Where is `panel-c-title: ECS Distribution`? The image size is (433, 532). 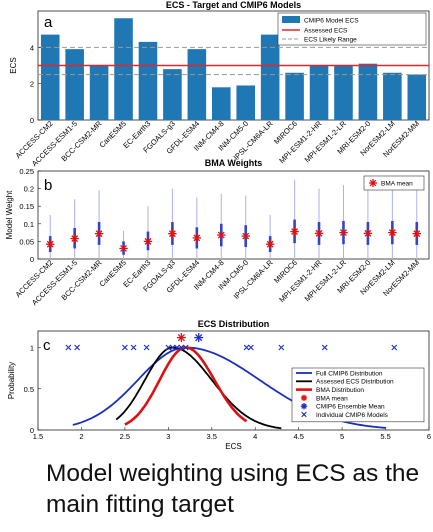
panel-c-title: ECS Distribution is located at coordinates (234, 324).